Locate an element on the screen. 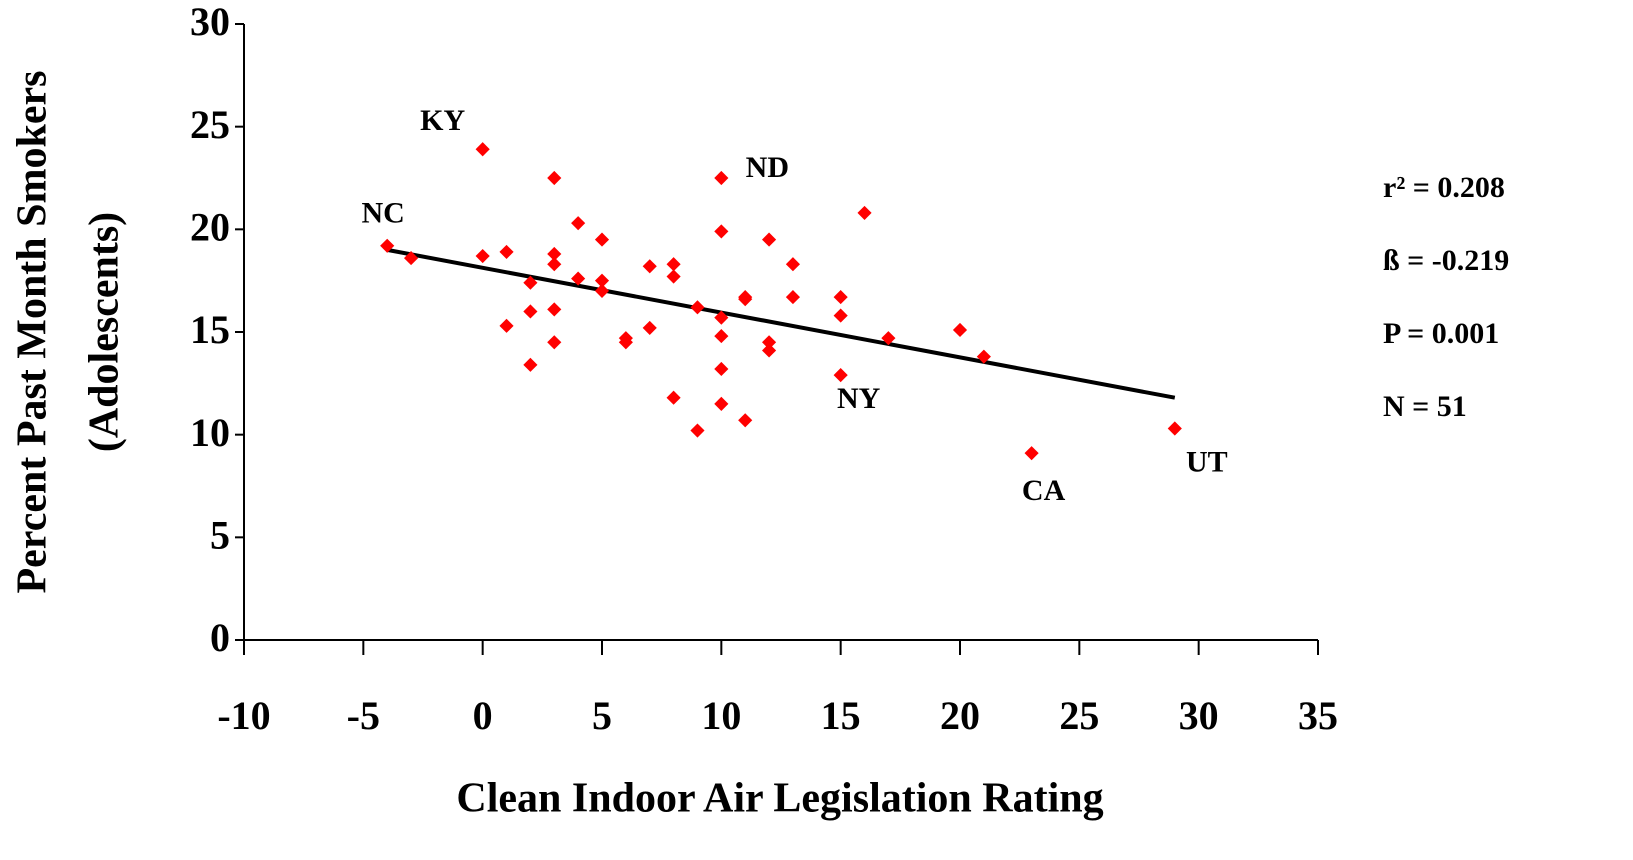 The image size is (1633, 860). x-tick-label: 35 is located at coordinates (1318, 715).